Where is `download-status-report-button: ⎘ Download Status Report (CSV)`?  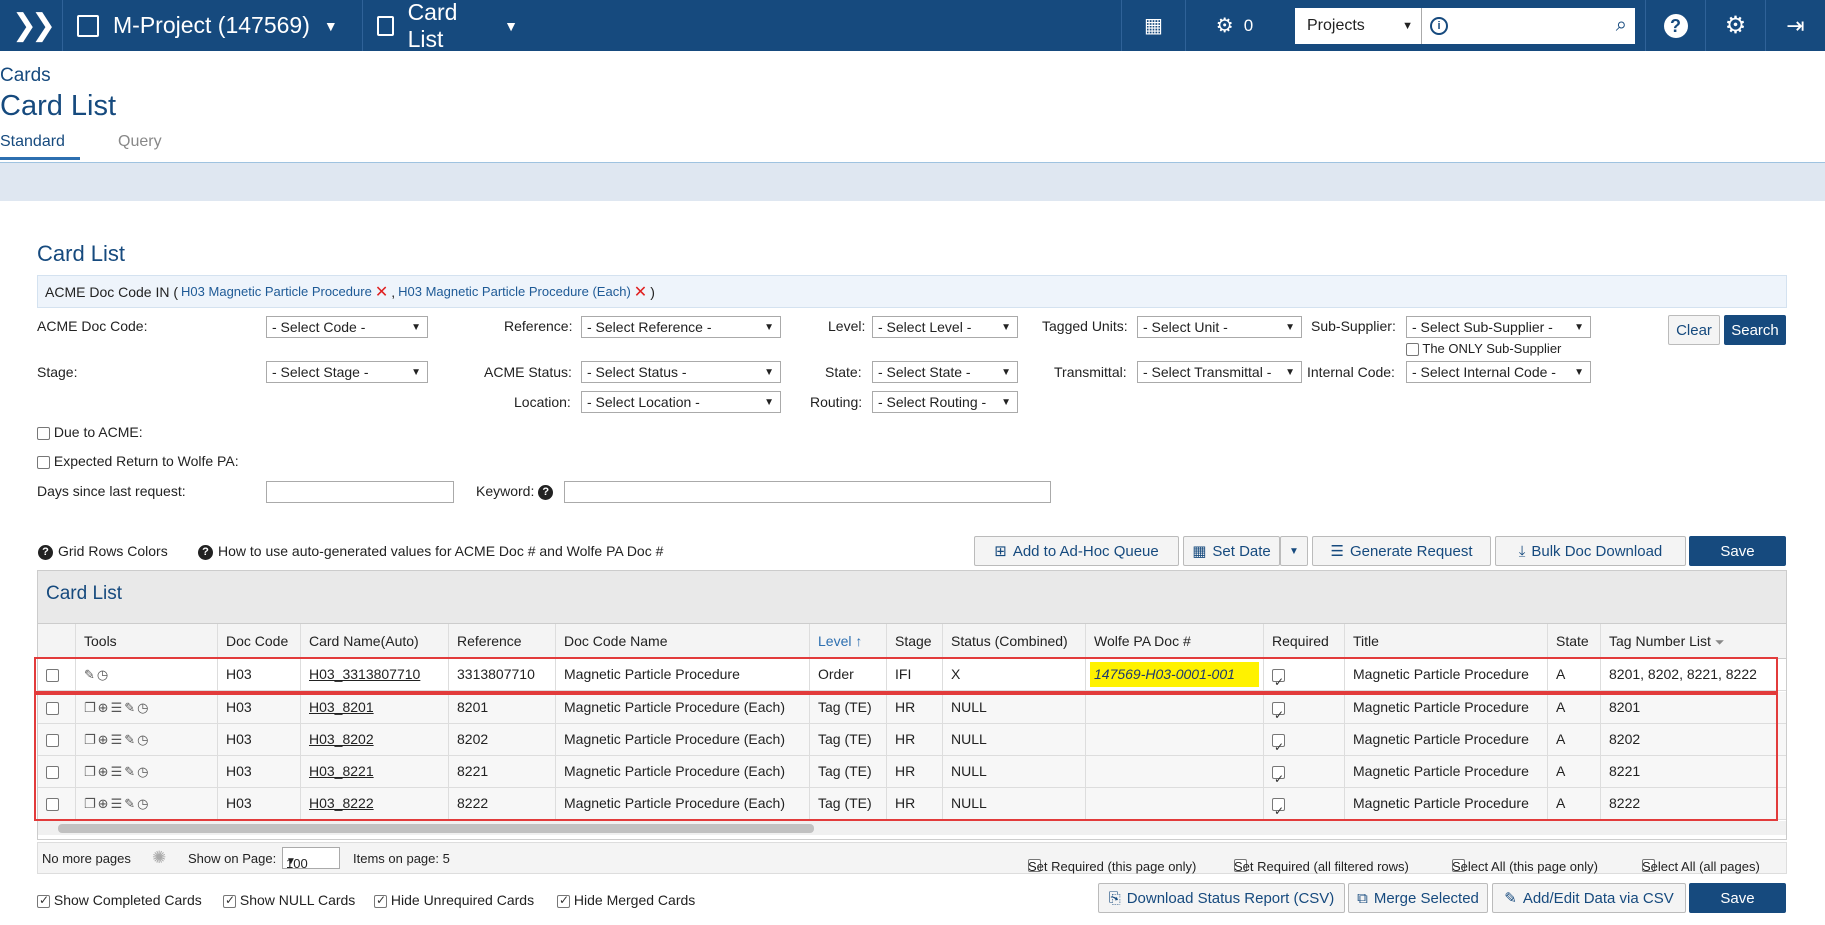 download-status-report-button: ⎘ Download Status Report (CSV) is located at coordinates (1221, 898).